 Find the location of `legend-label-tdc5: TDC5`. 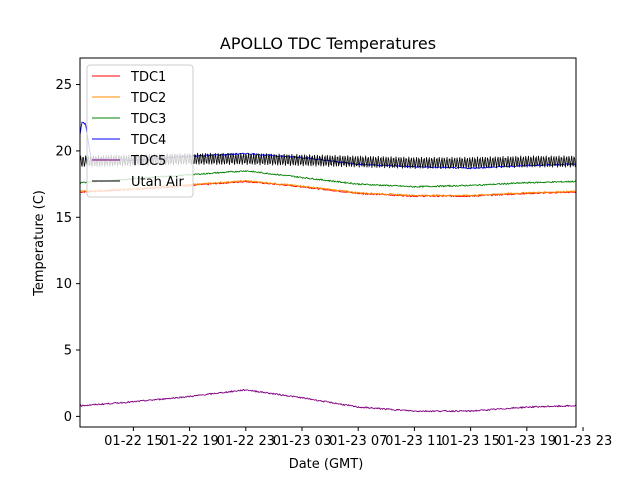

legend-label-tdc5: TDC5 is located at coordinates (148, 161).